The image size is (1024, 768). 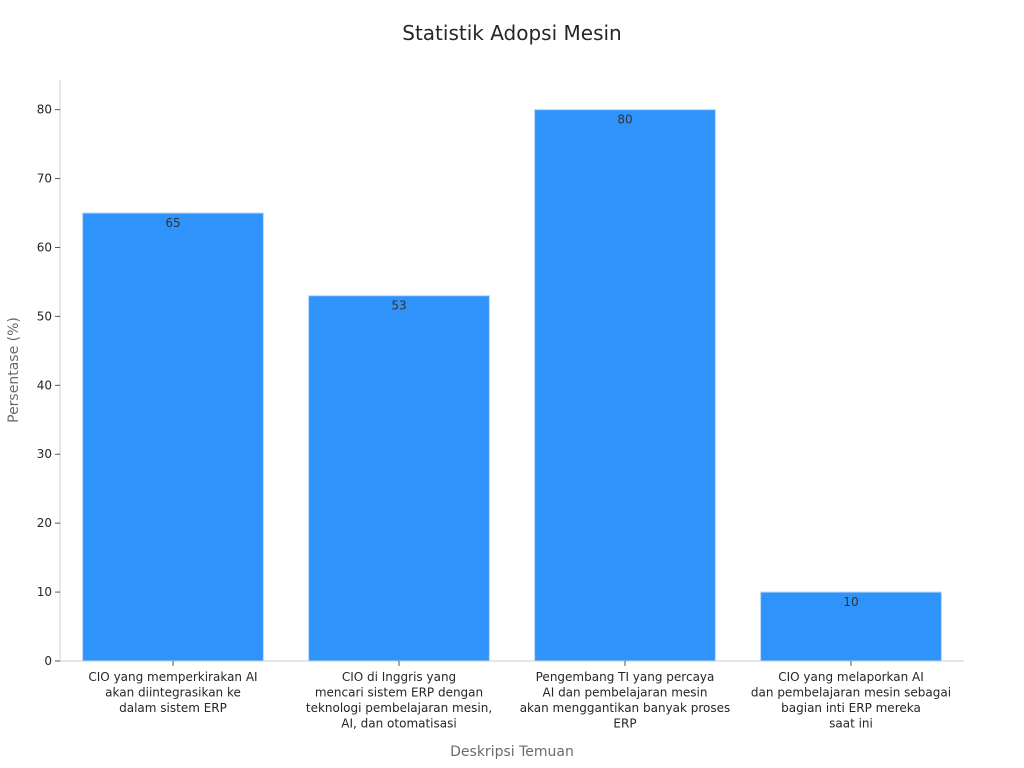 What do you see at coordinates (172, 223) in the screenshot?
I see `bar-value-label: 65` at bounding box center [172, 223].